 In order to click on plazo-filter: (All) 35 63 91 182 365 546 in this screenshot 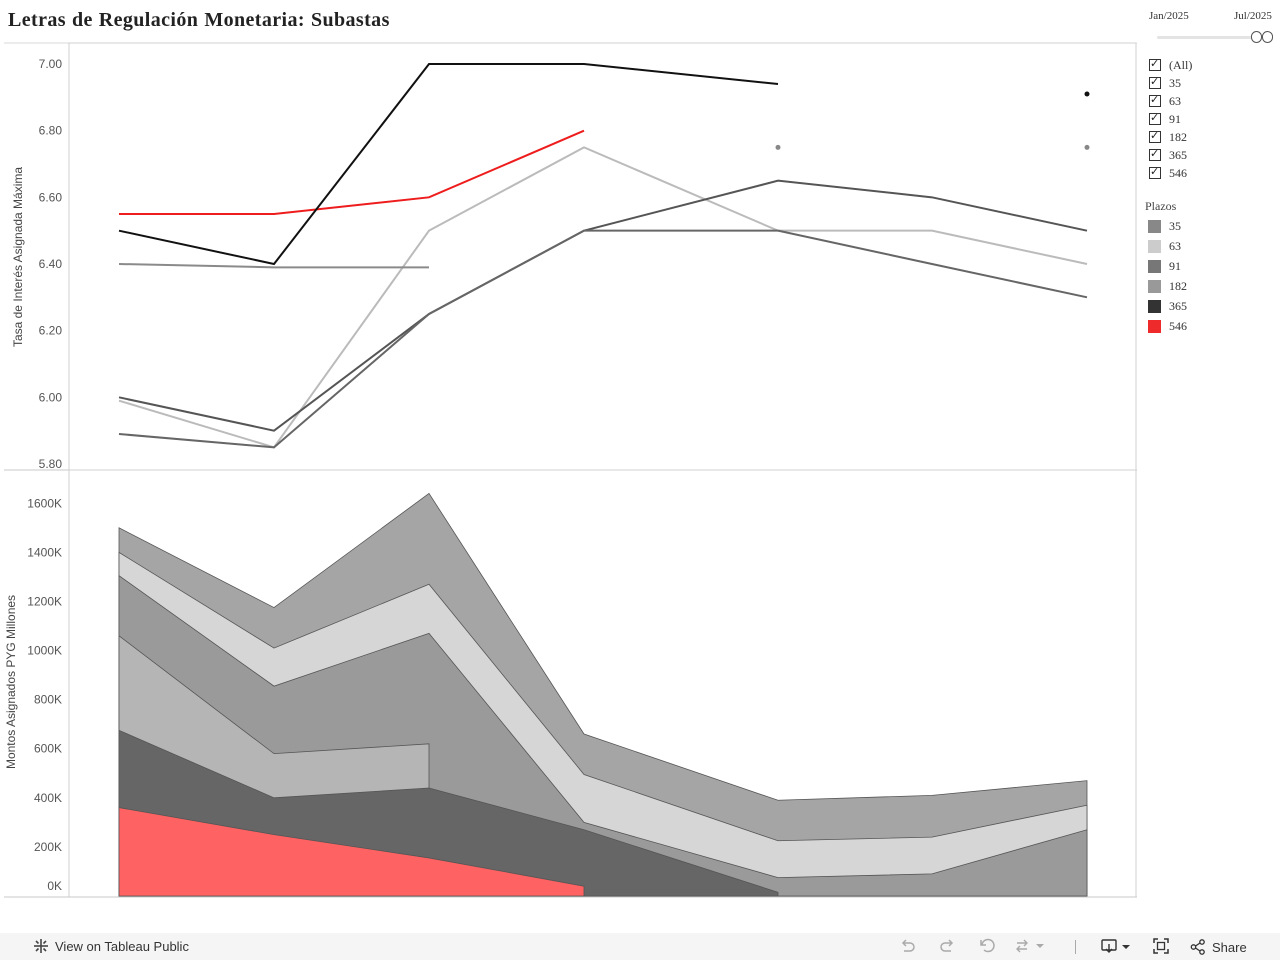, I will do `click(1170, 119)`.